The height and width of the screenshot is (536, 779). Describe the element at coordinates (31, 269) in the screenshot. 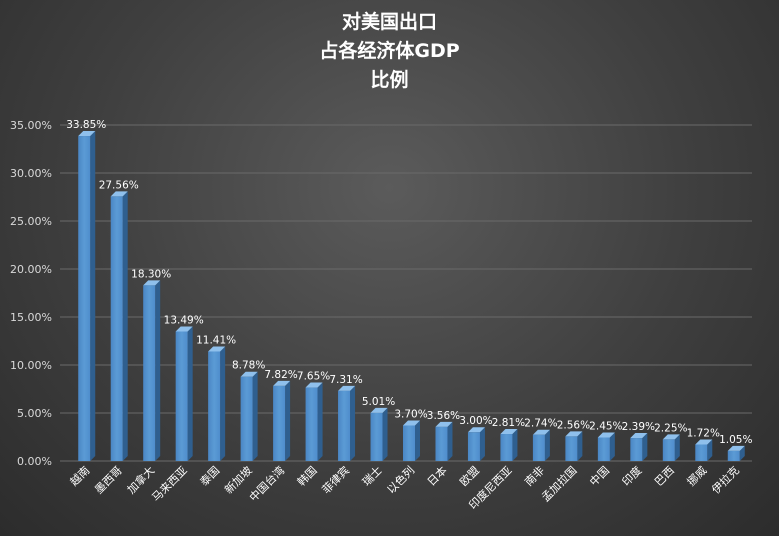

I see `y-tick-label: 20.00%` at that location.